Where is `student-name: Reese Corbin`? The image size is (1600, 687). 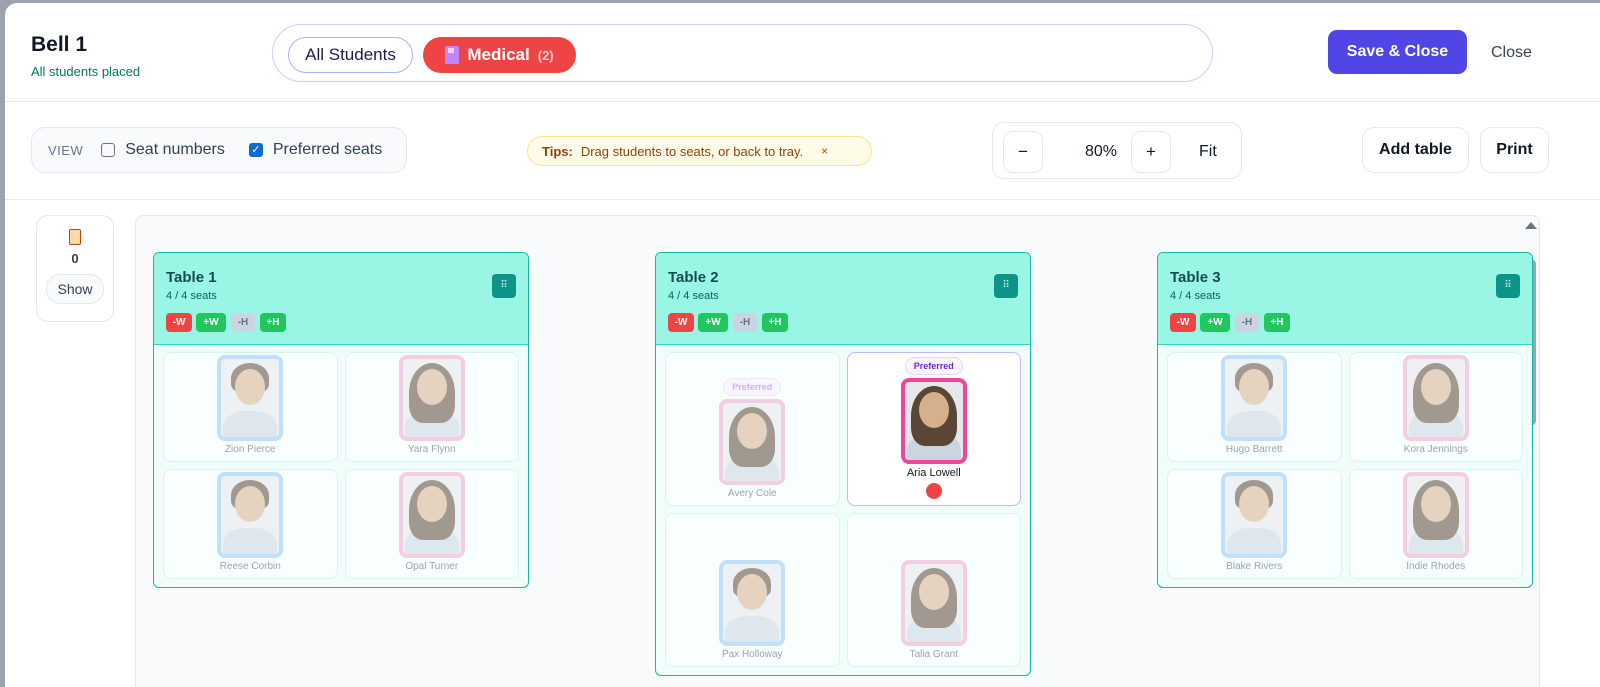 student-name: Reese Corbin is located at coordinates (250, 566).